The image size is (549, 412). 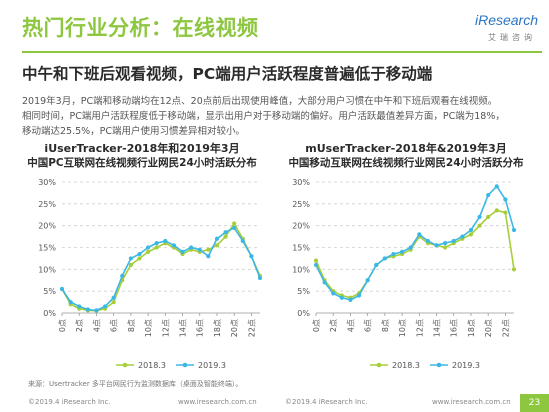 I want to click on page-title: 热门行业分析：在线视频, so click(x=140, y=28).